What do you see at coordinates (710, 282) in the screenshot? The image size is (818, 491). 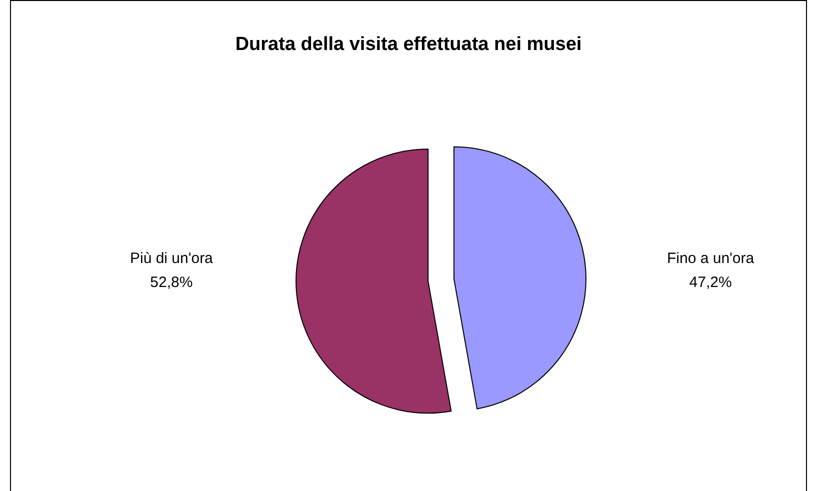 I see `data-label: 47,2%` at bounding box center [710, 282].